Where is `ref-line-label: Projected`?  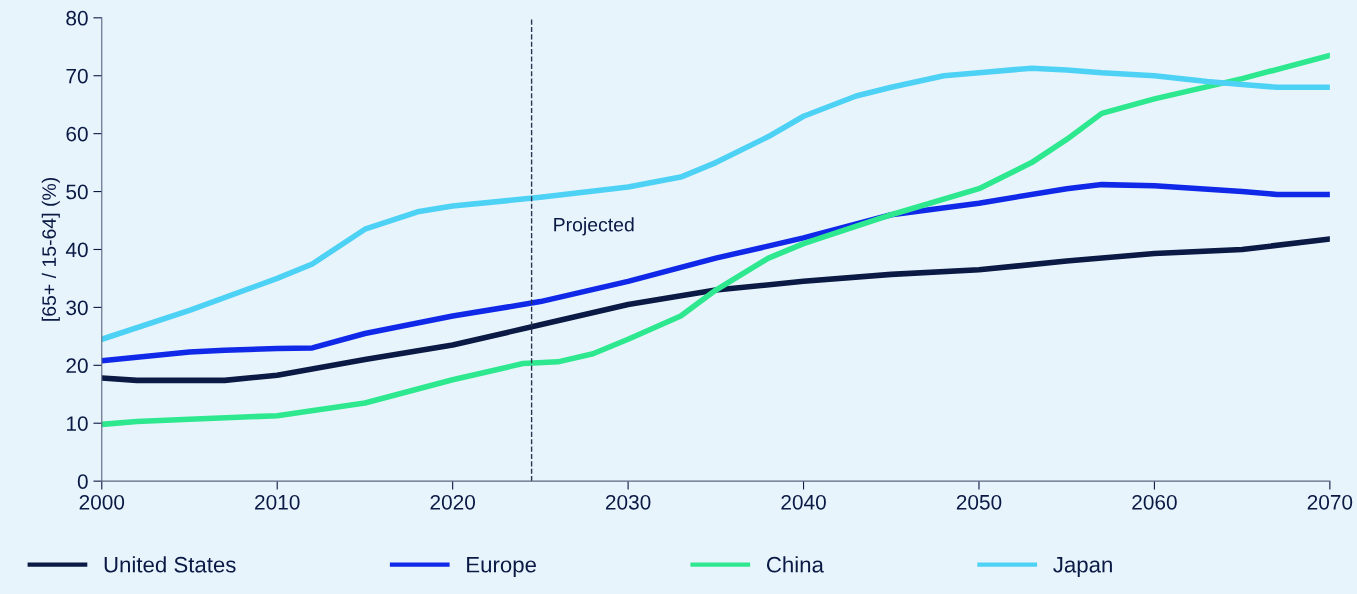
ref-line-label: Projected is located at coordinates (594, 226).